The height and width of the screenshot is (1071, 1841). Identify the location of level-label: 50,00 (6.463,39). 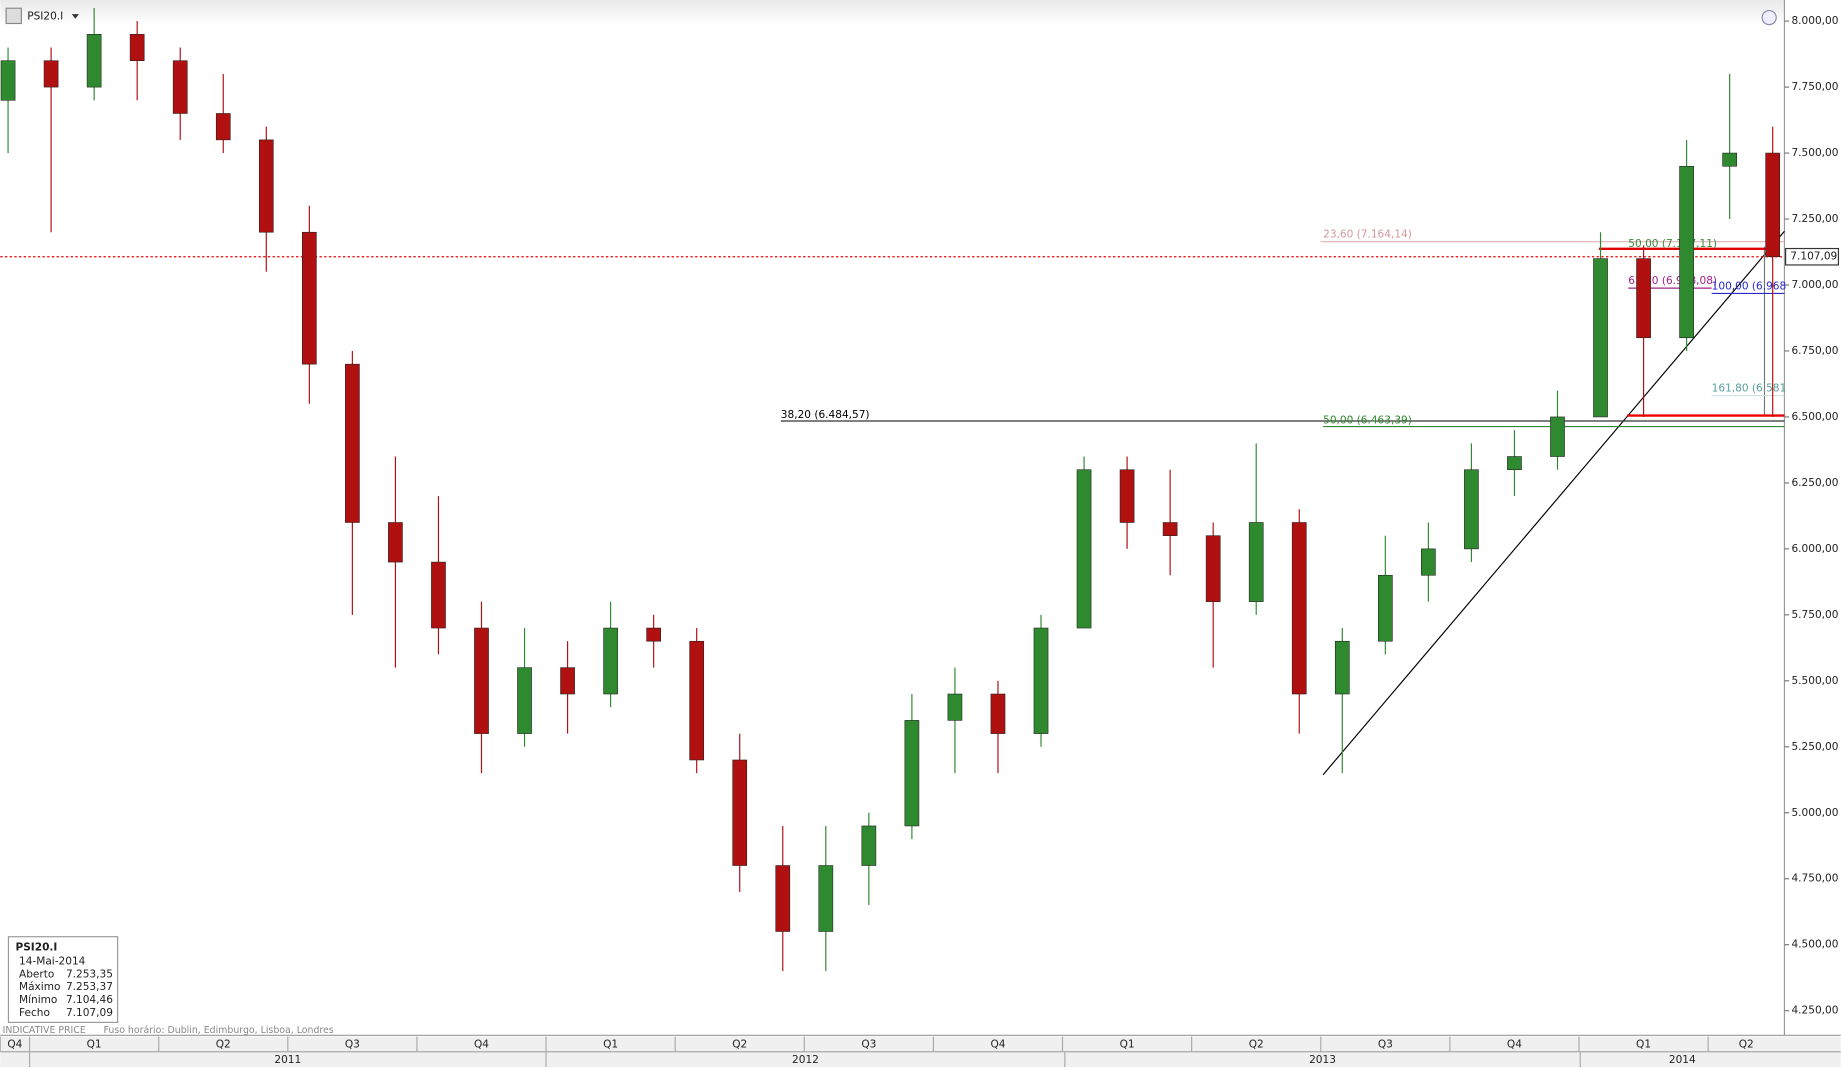
(1367, 421).